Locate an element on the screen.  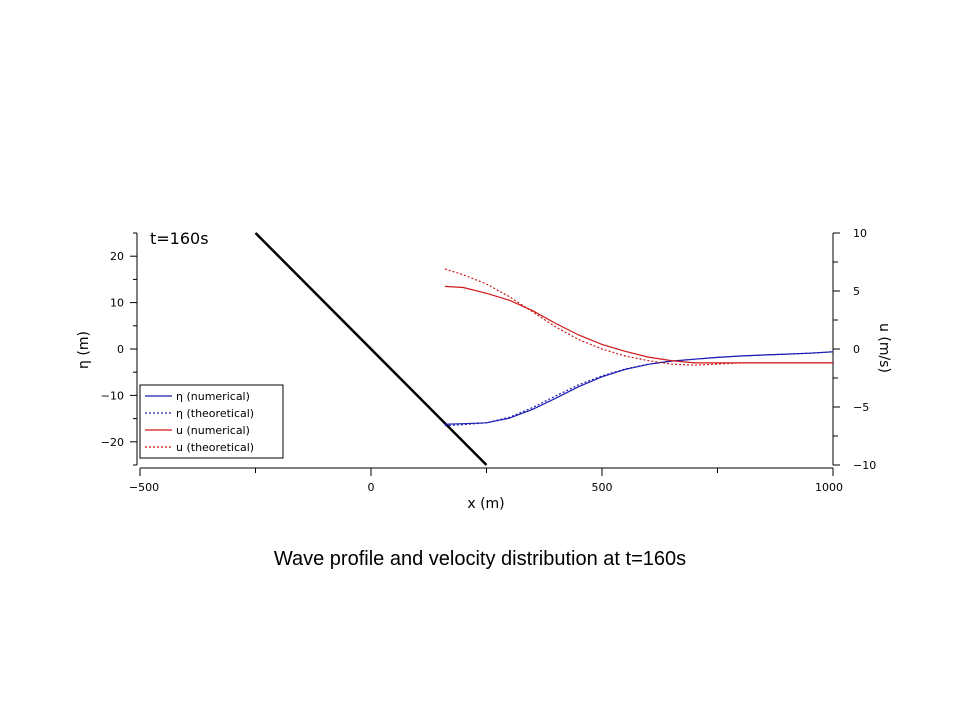
x-axis-label: x (m) is located at coordinates (485, 504).